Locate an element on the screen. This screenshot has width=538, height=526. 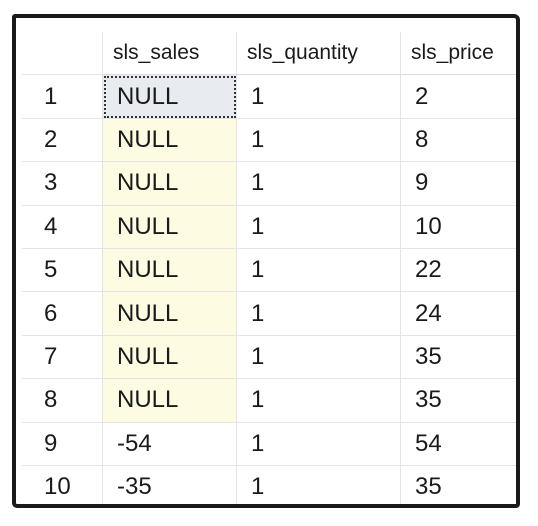
row-header: 8 is located at coordinates (62, 401).